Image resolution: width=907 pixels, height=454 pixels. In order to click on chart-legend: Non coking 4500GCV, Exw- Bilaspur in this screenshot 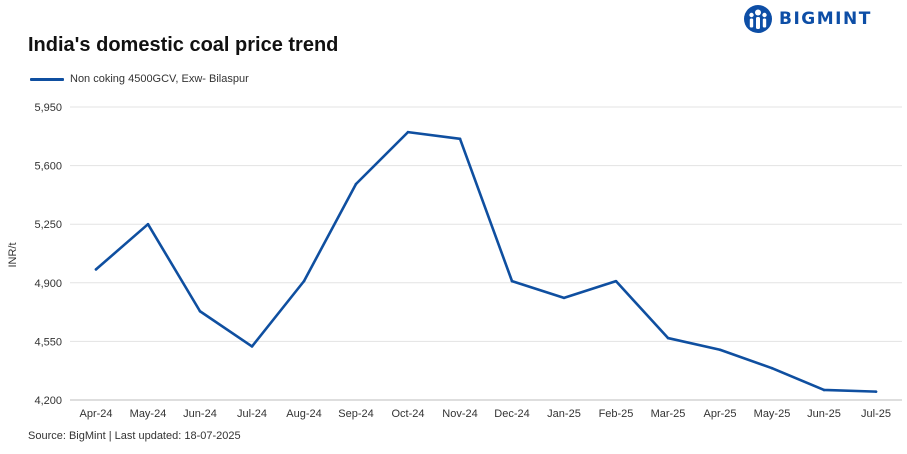, I will do `click(139, 79)`.